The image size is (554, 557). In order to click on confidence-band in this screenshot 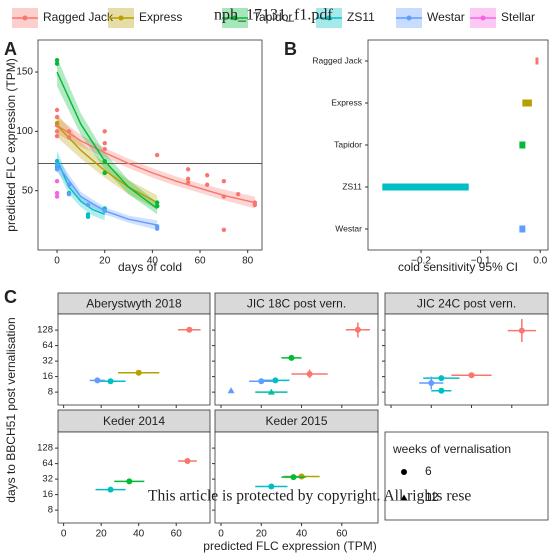, I will do `click(107, 161)`.